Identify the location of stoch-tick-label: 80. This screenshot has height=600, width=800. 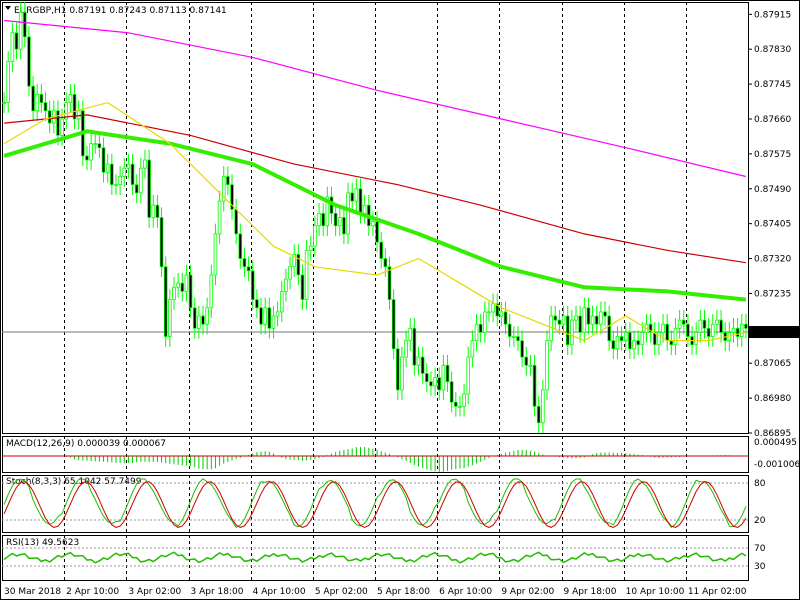
(760, 484).